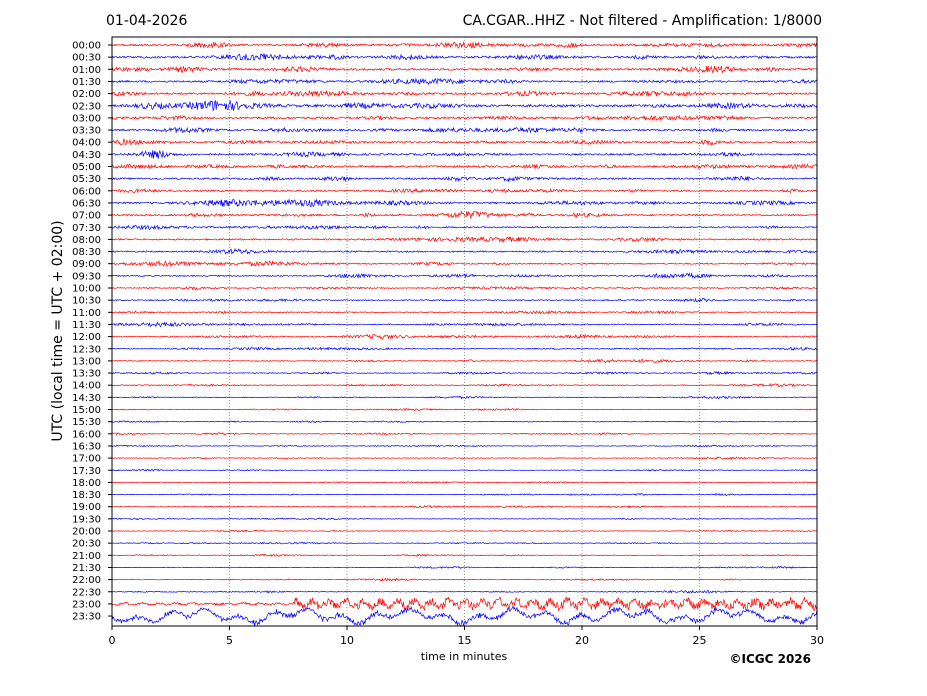 This screenshot has width=927, height=696. Describe the element at coordinates (86, 143) in the screenshot. I see `time-row-label: 04:00` at that location.